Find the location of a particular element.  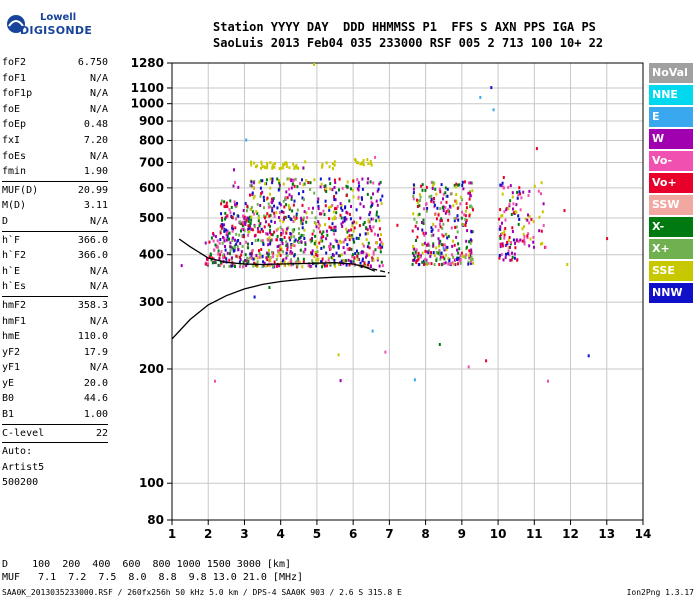

echo-cluster is located at coordinates (278, 165).